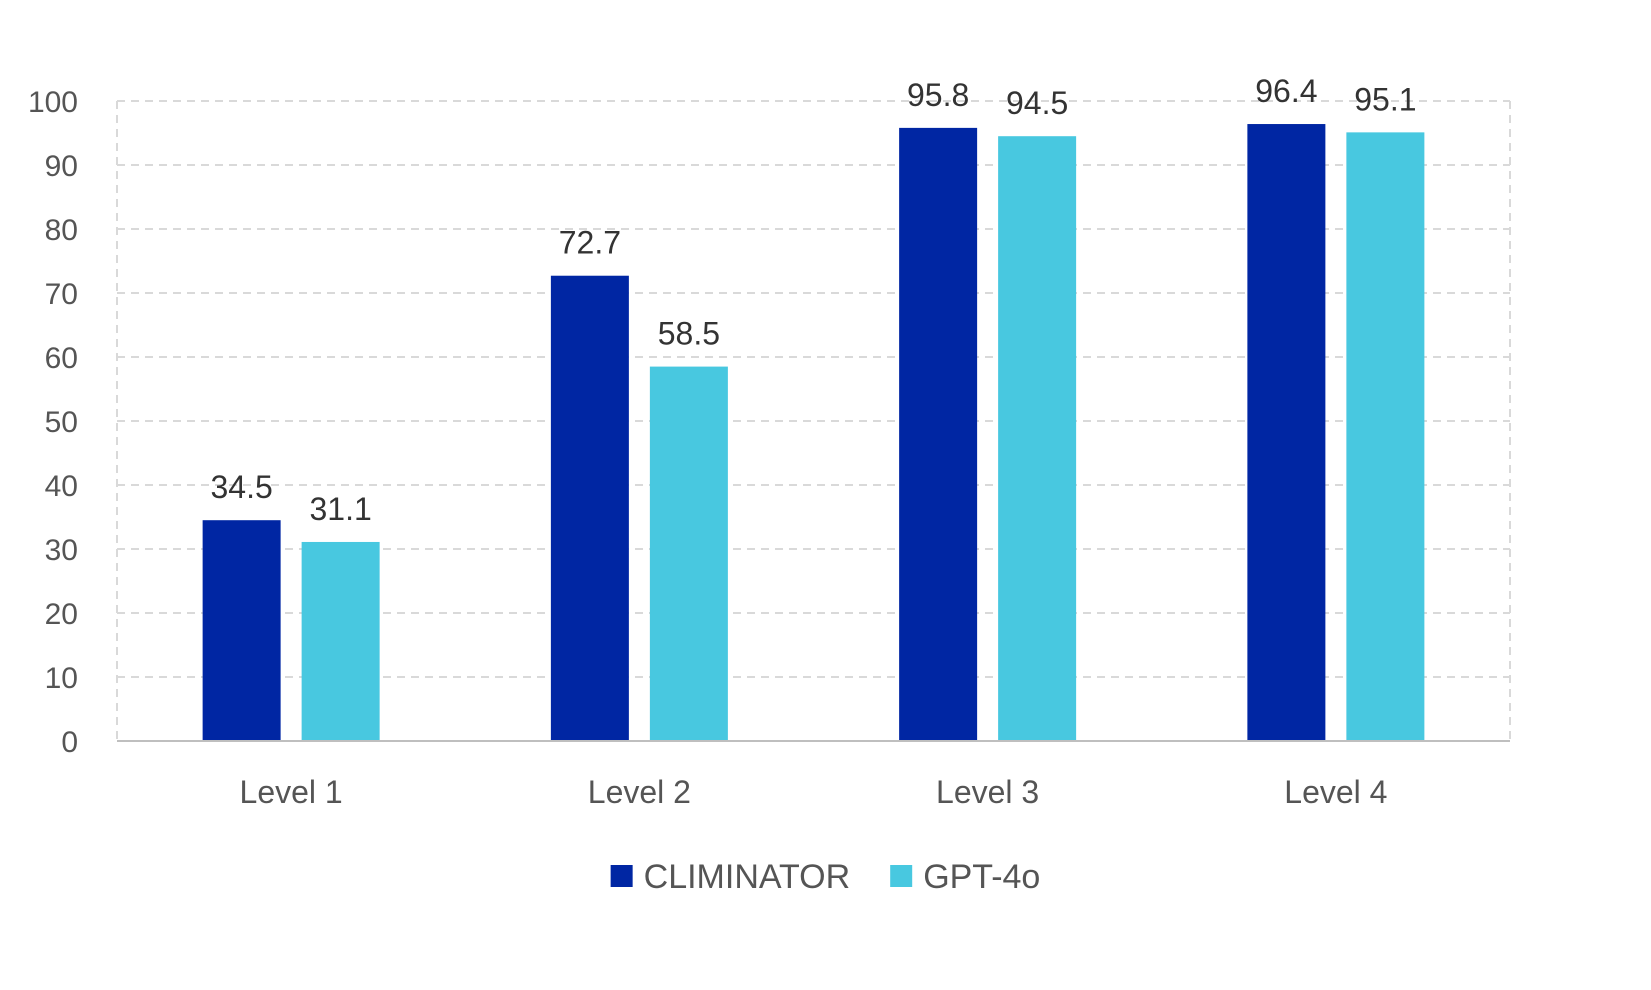 Image resolution: width=1651 pixels, height=990 pixels. I want to click on x-category-label: Level 3, so click(987, 792).